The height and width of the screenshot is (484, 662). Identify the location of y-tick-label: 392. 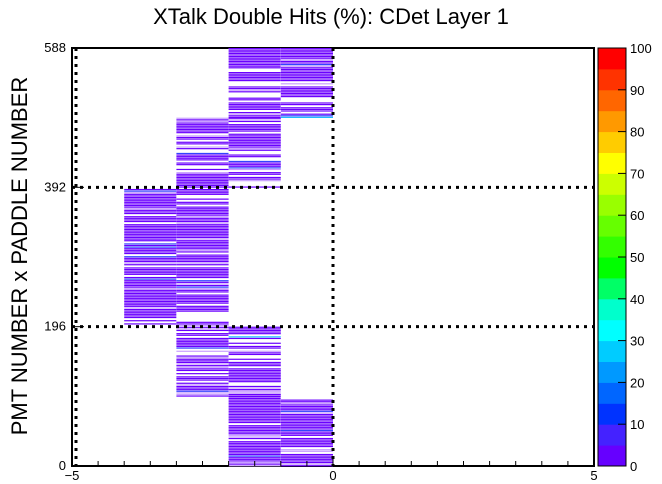
(55, 186).